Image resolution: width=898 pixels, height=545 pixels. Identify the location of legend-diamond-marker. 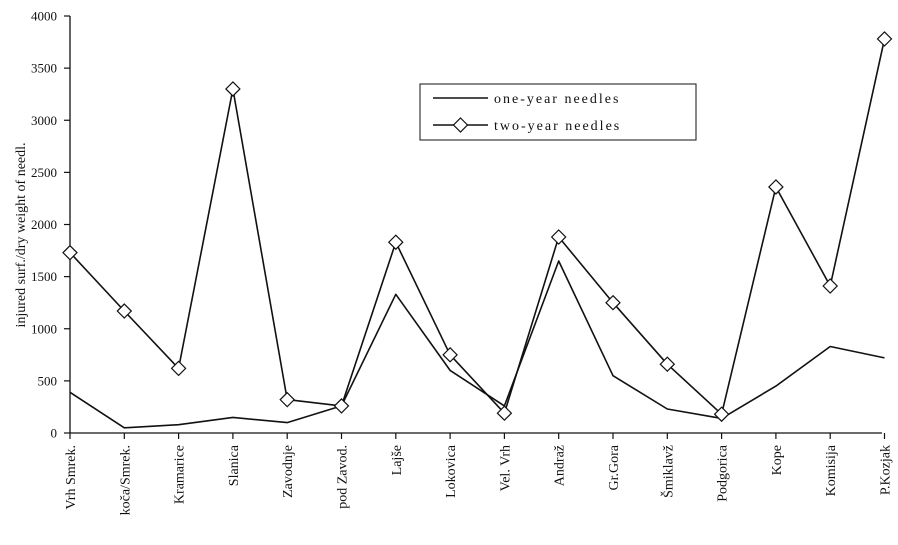
(460, 125).